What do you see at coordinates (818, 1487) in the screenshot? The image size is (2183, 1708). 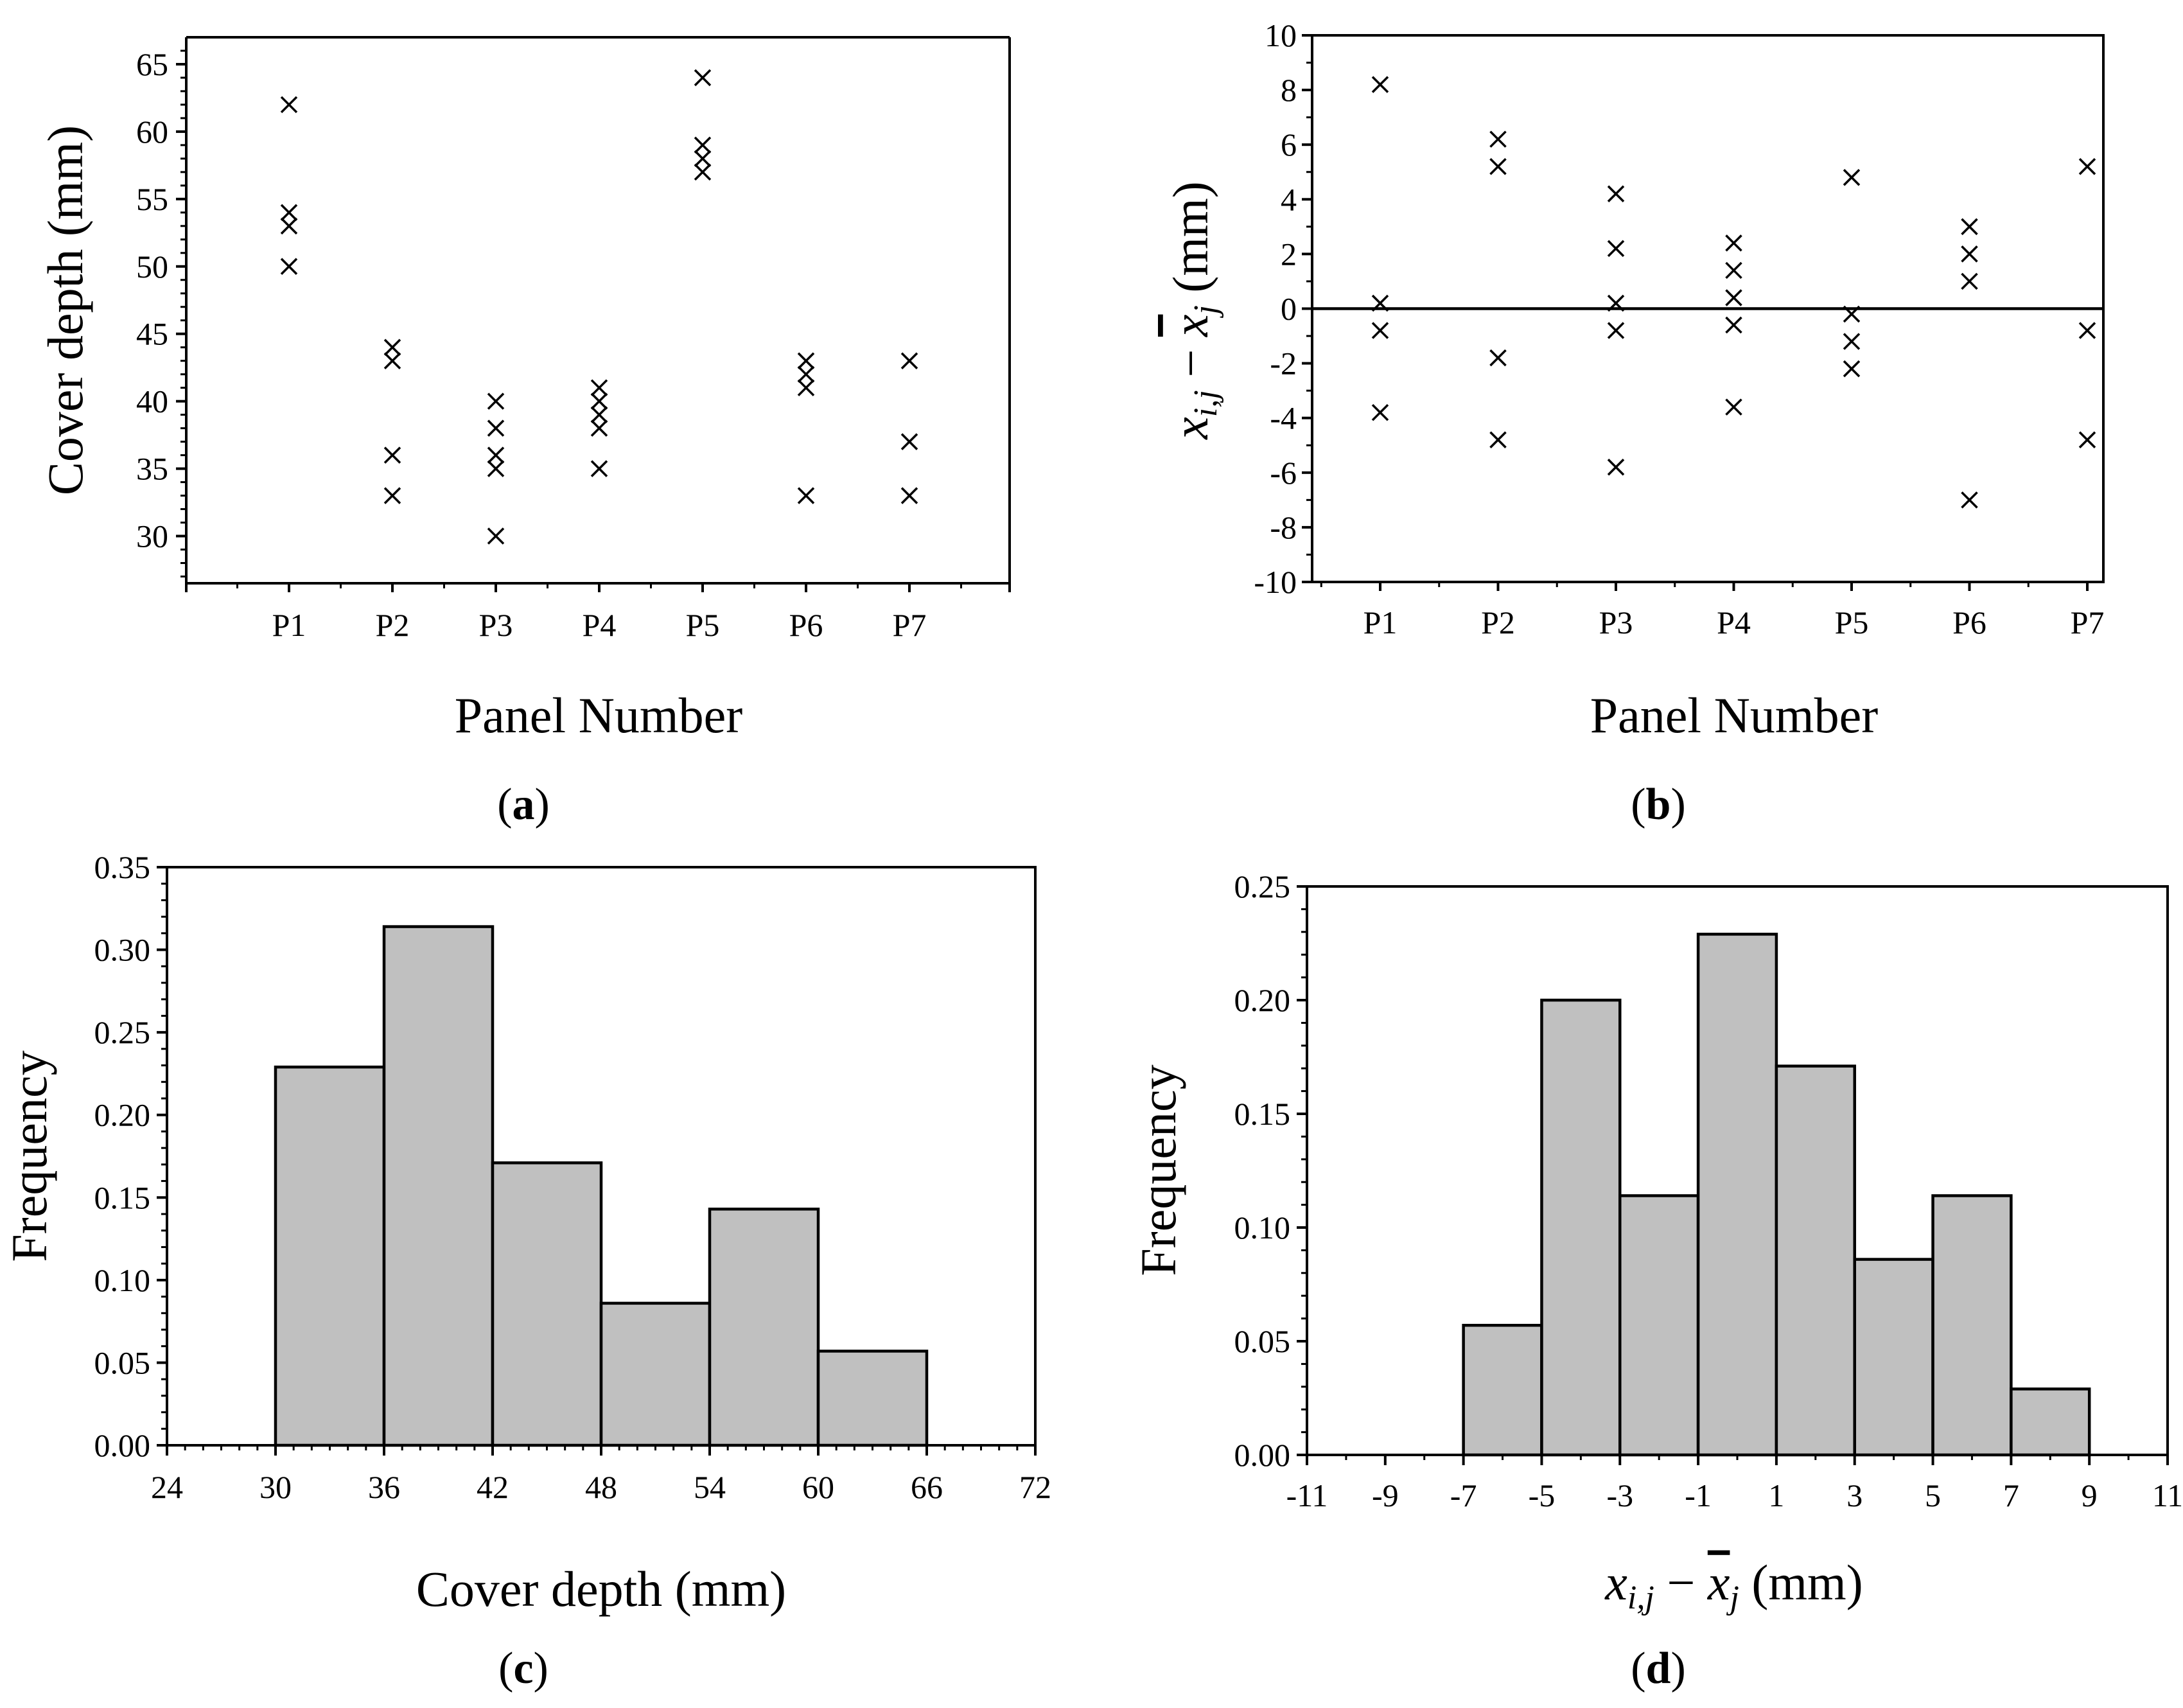 I see `x-tick-label: 60` at bounding box center [818, 1487].